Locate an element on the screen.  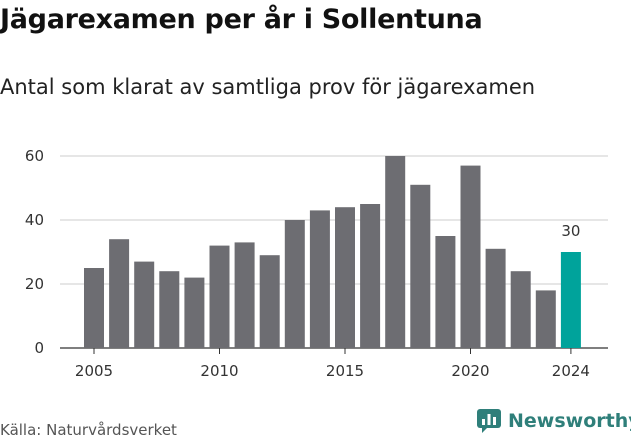
bar-2014 is located at coordinates (319, 279).